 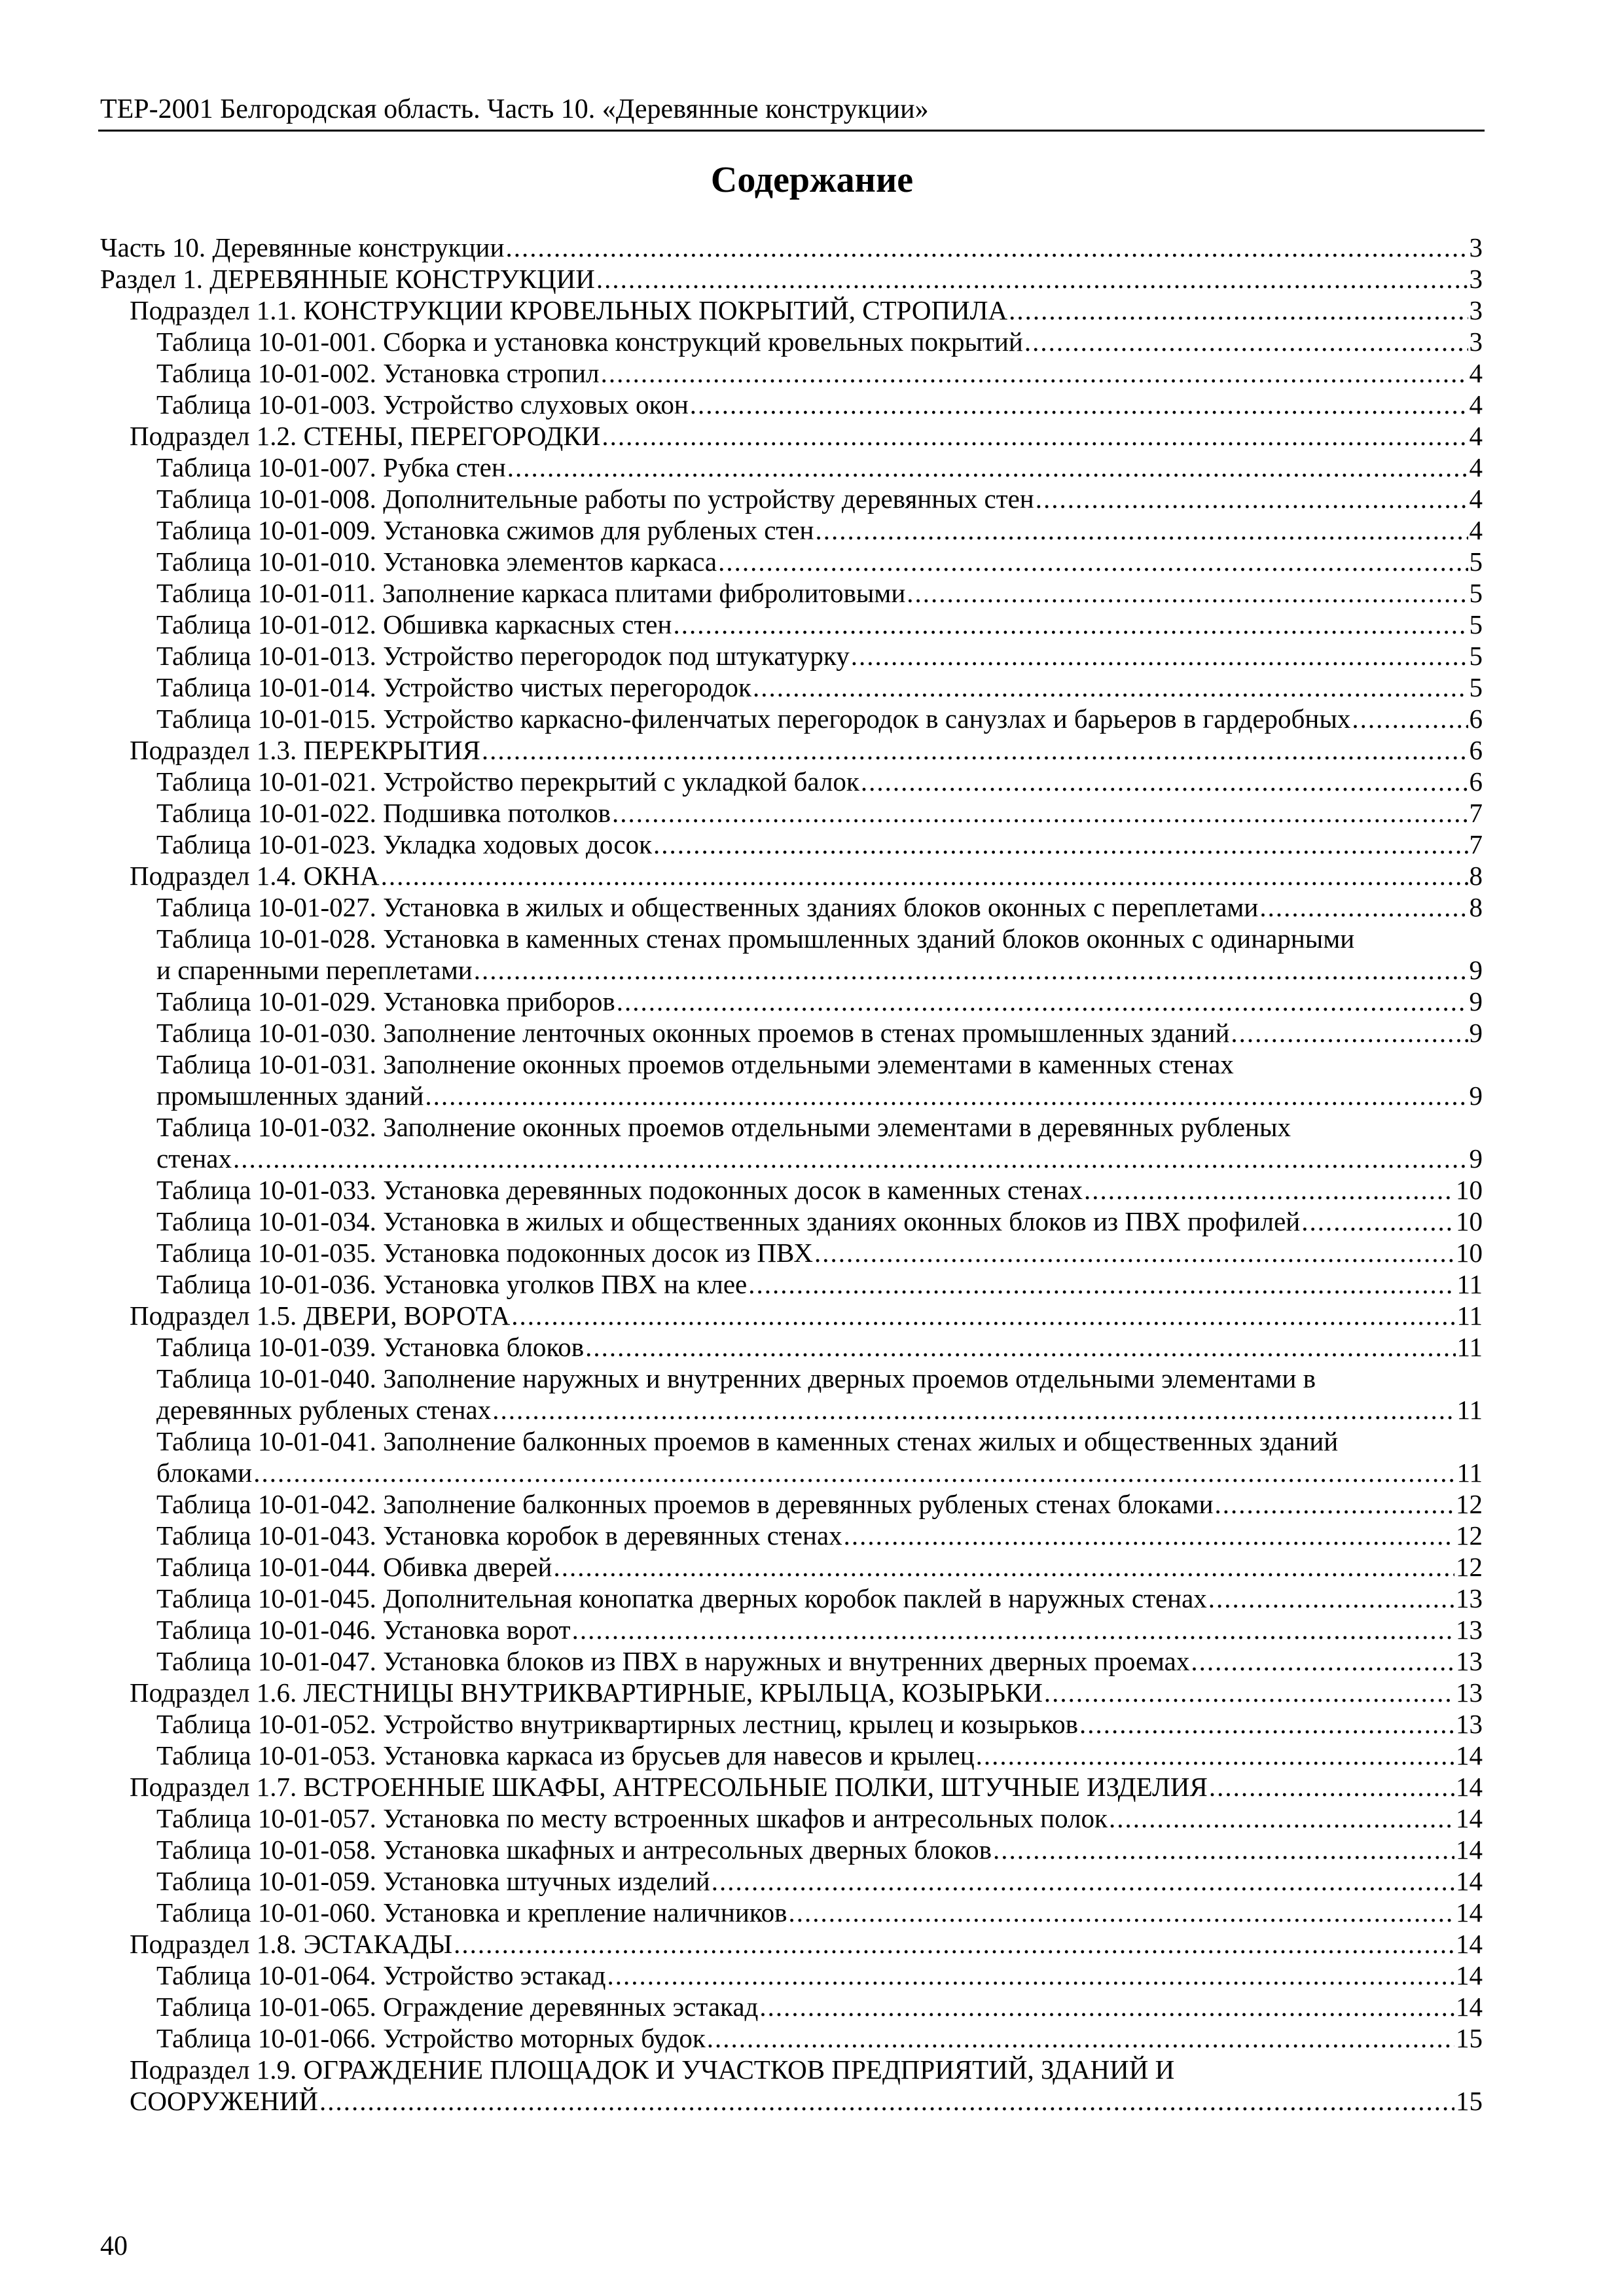 I want to click on toc-entry: Подраздел 1.8. ЭСТАКАДЫ 14, so click(x=791, y=1944).